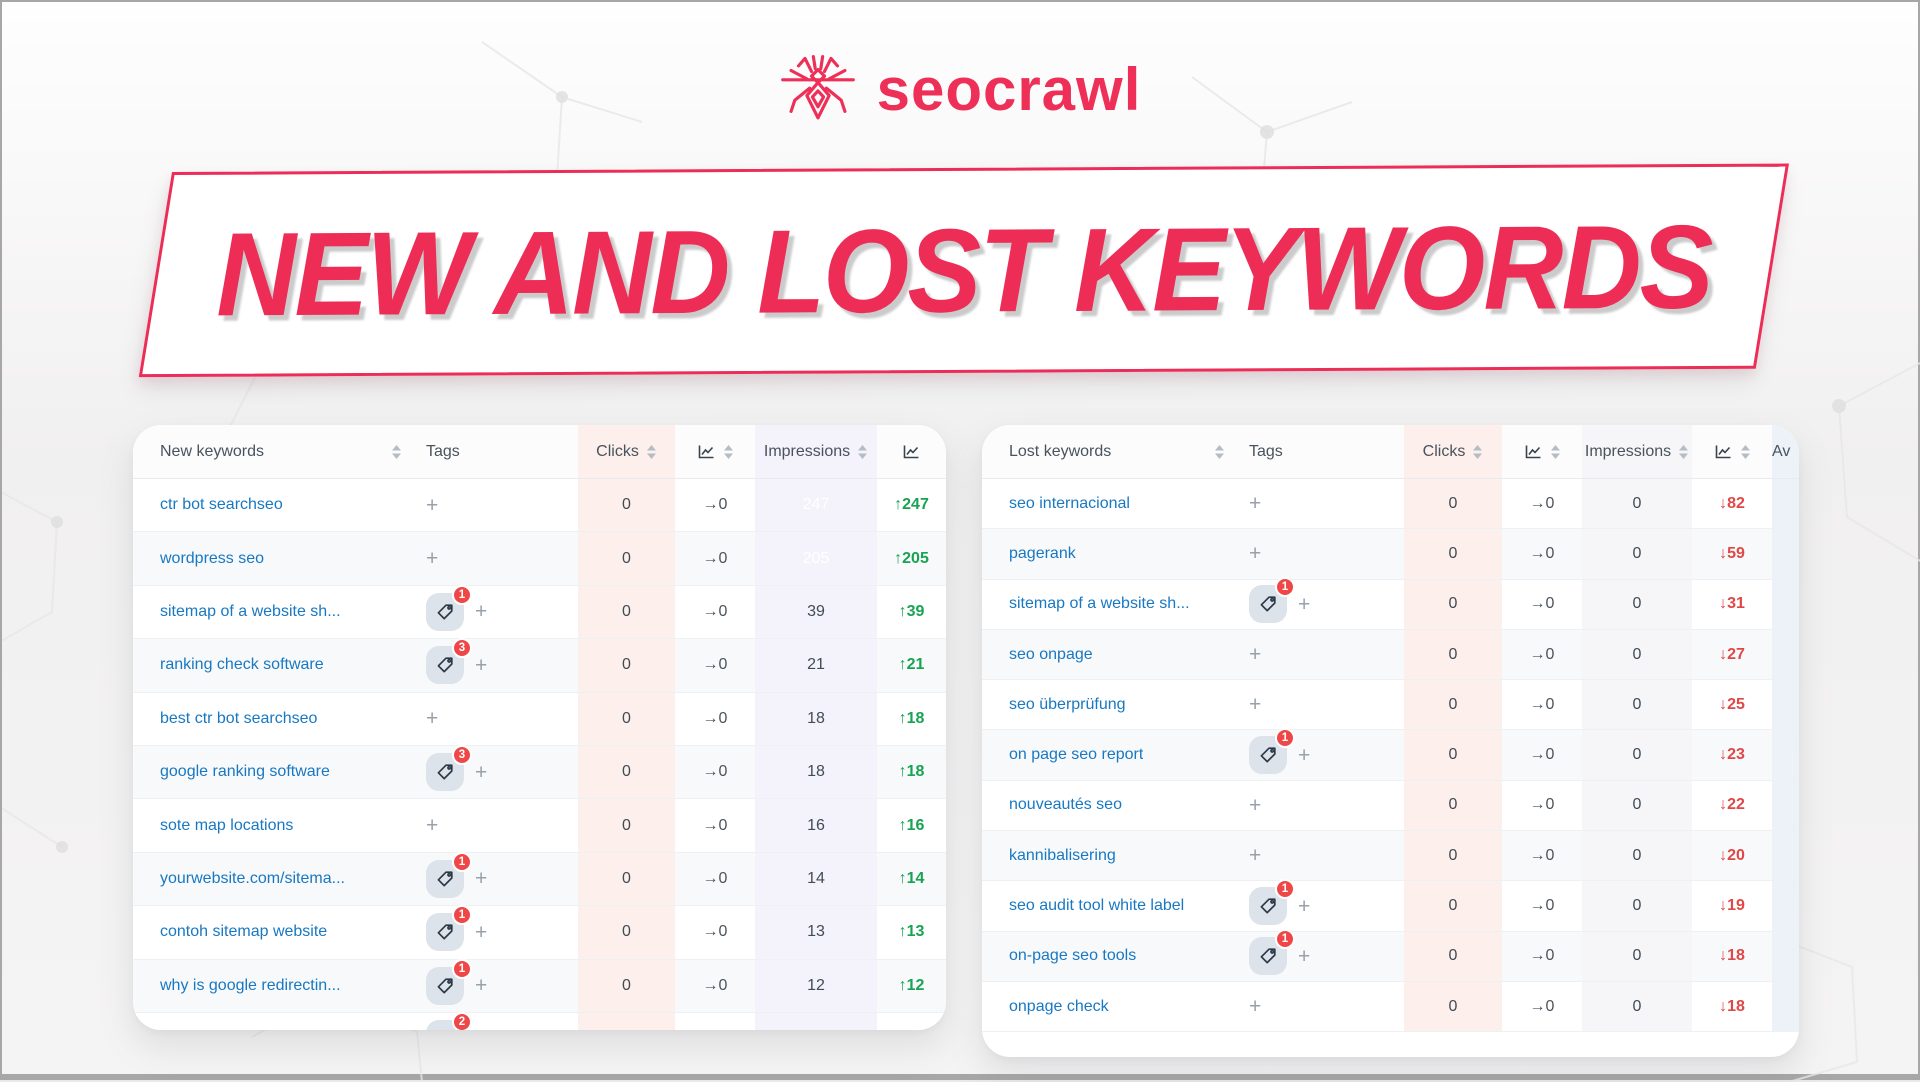 The height and width of the screenshot is (1082, 1920). I want to click on column-header-new-keywords: New keywords, so click(273, 451).